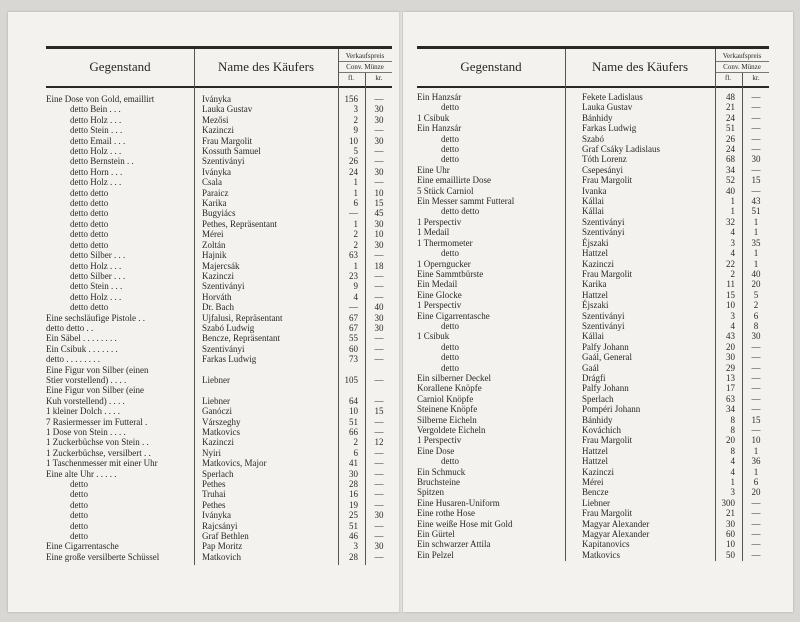 The height and width of the screenshot is (622, 800). I want to click on price-florin: 10, so click(353, 140).